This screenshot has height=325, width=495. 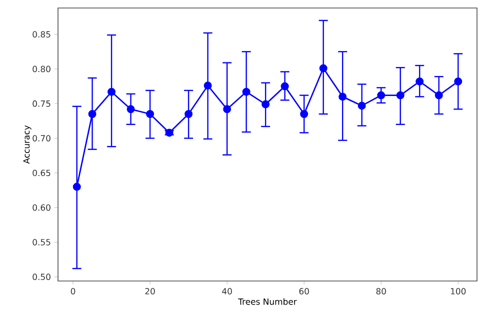 I want to click on y-tick-label: 0.70, so click(x=41, y=138).